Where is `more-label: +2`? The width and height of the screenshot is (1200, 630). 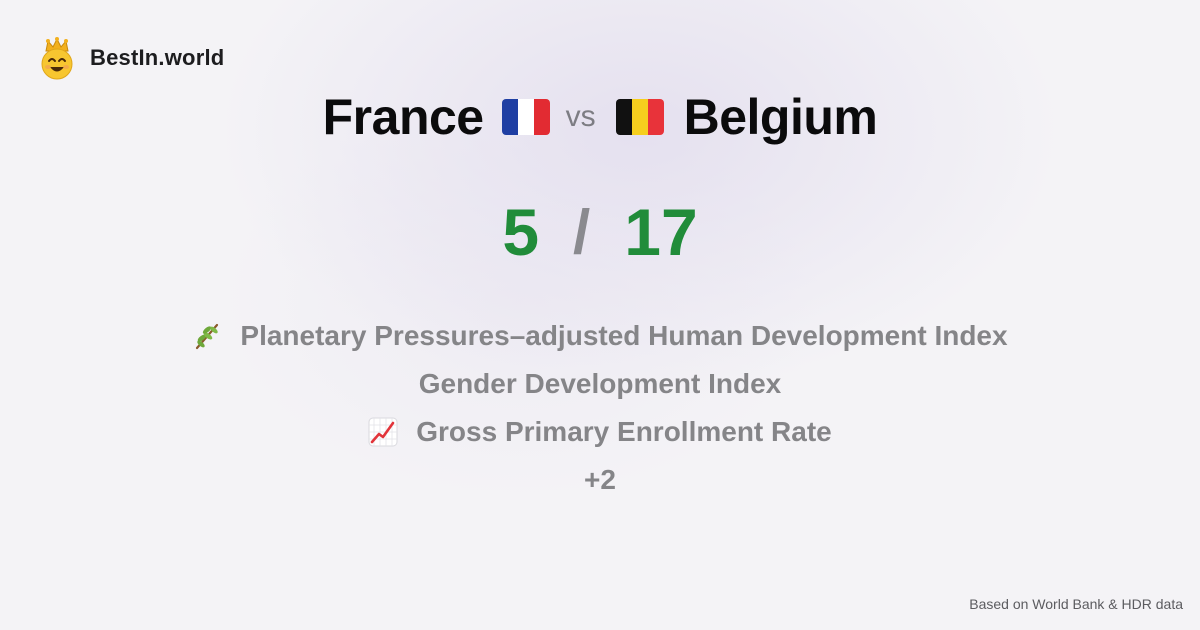
more-label: +2 is located at coordinates (600, 479).